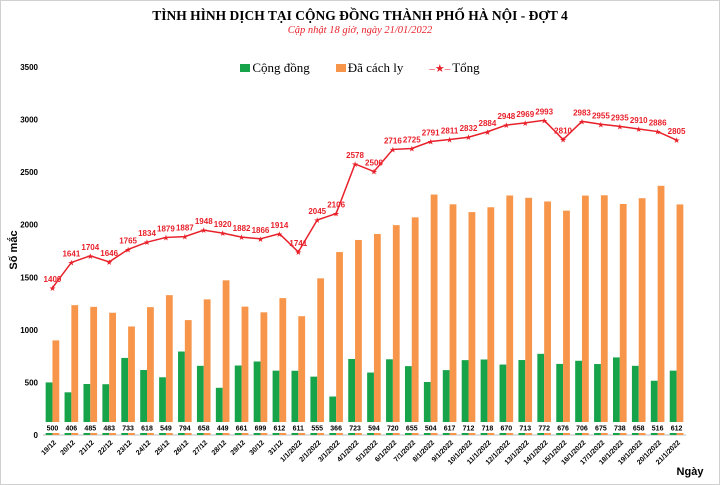 Image resolution: width=720 pixels, height=485 pixels. I want to click on y-tick-label: 2500, so click(29, 172).